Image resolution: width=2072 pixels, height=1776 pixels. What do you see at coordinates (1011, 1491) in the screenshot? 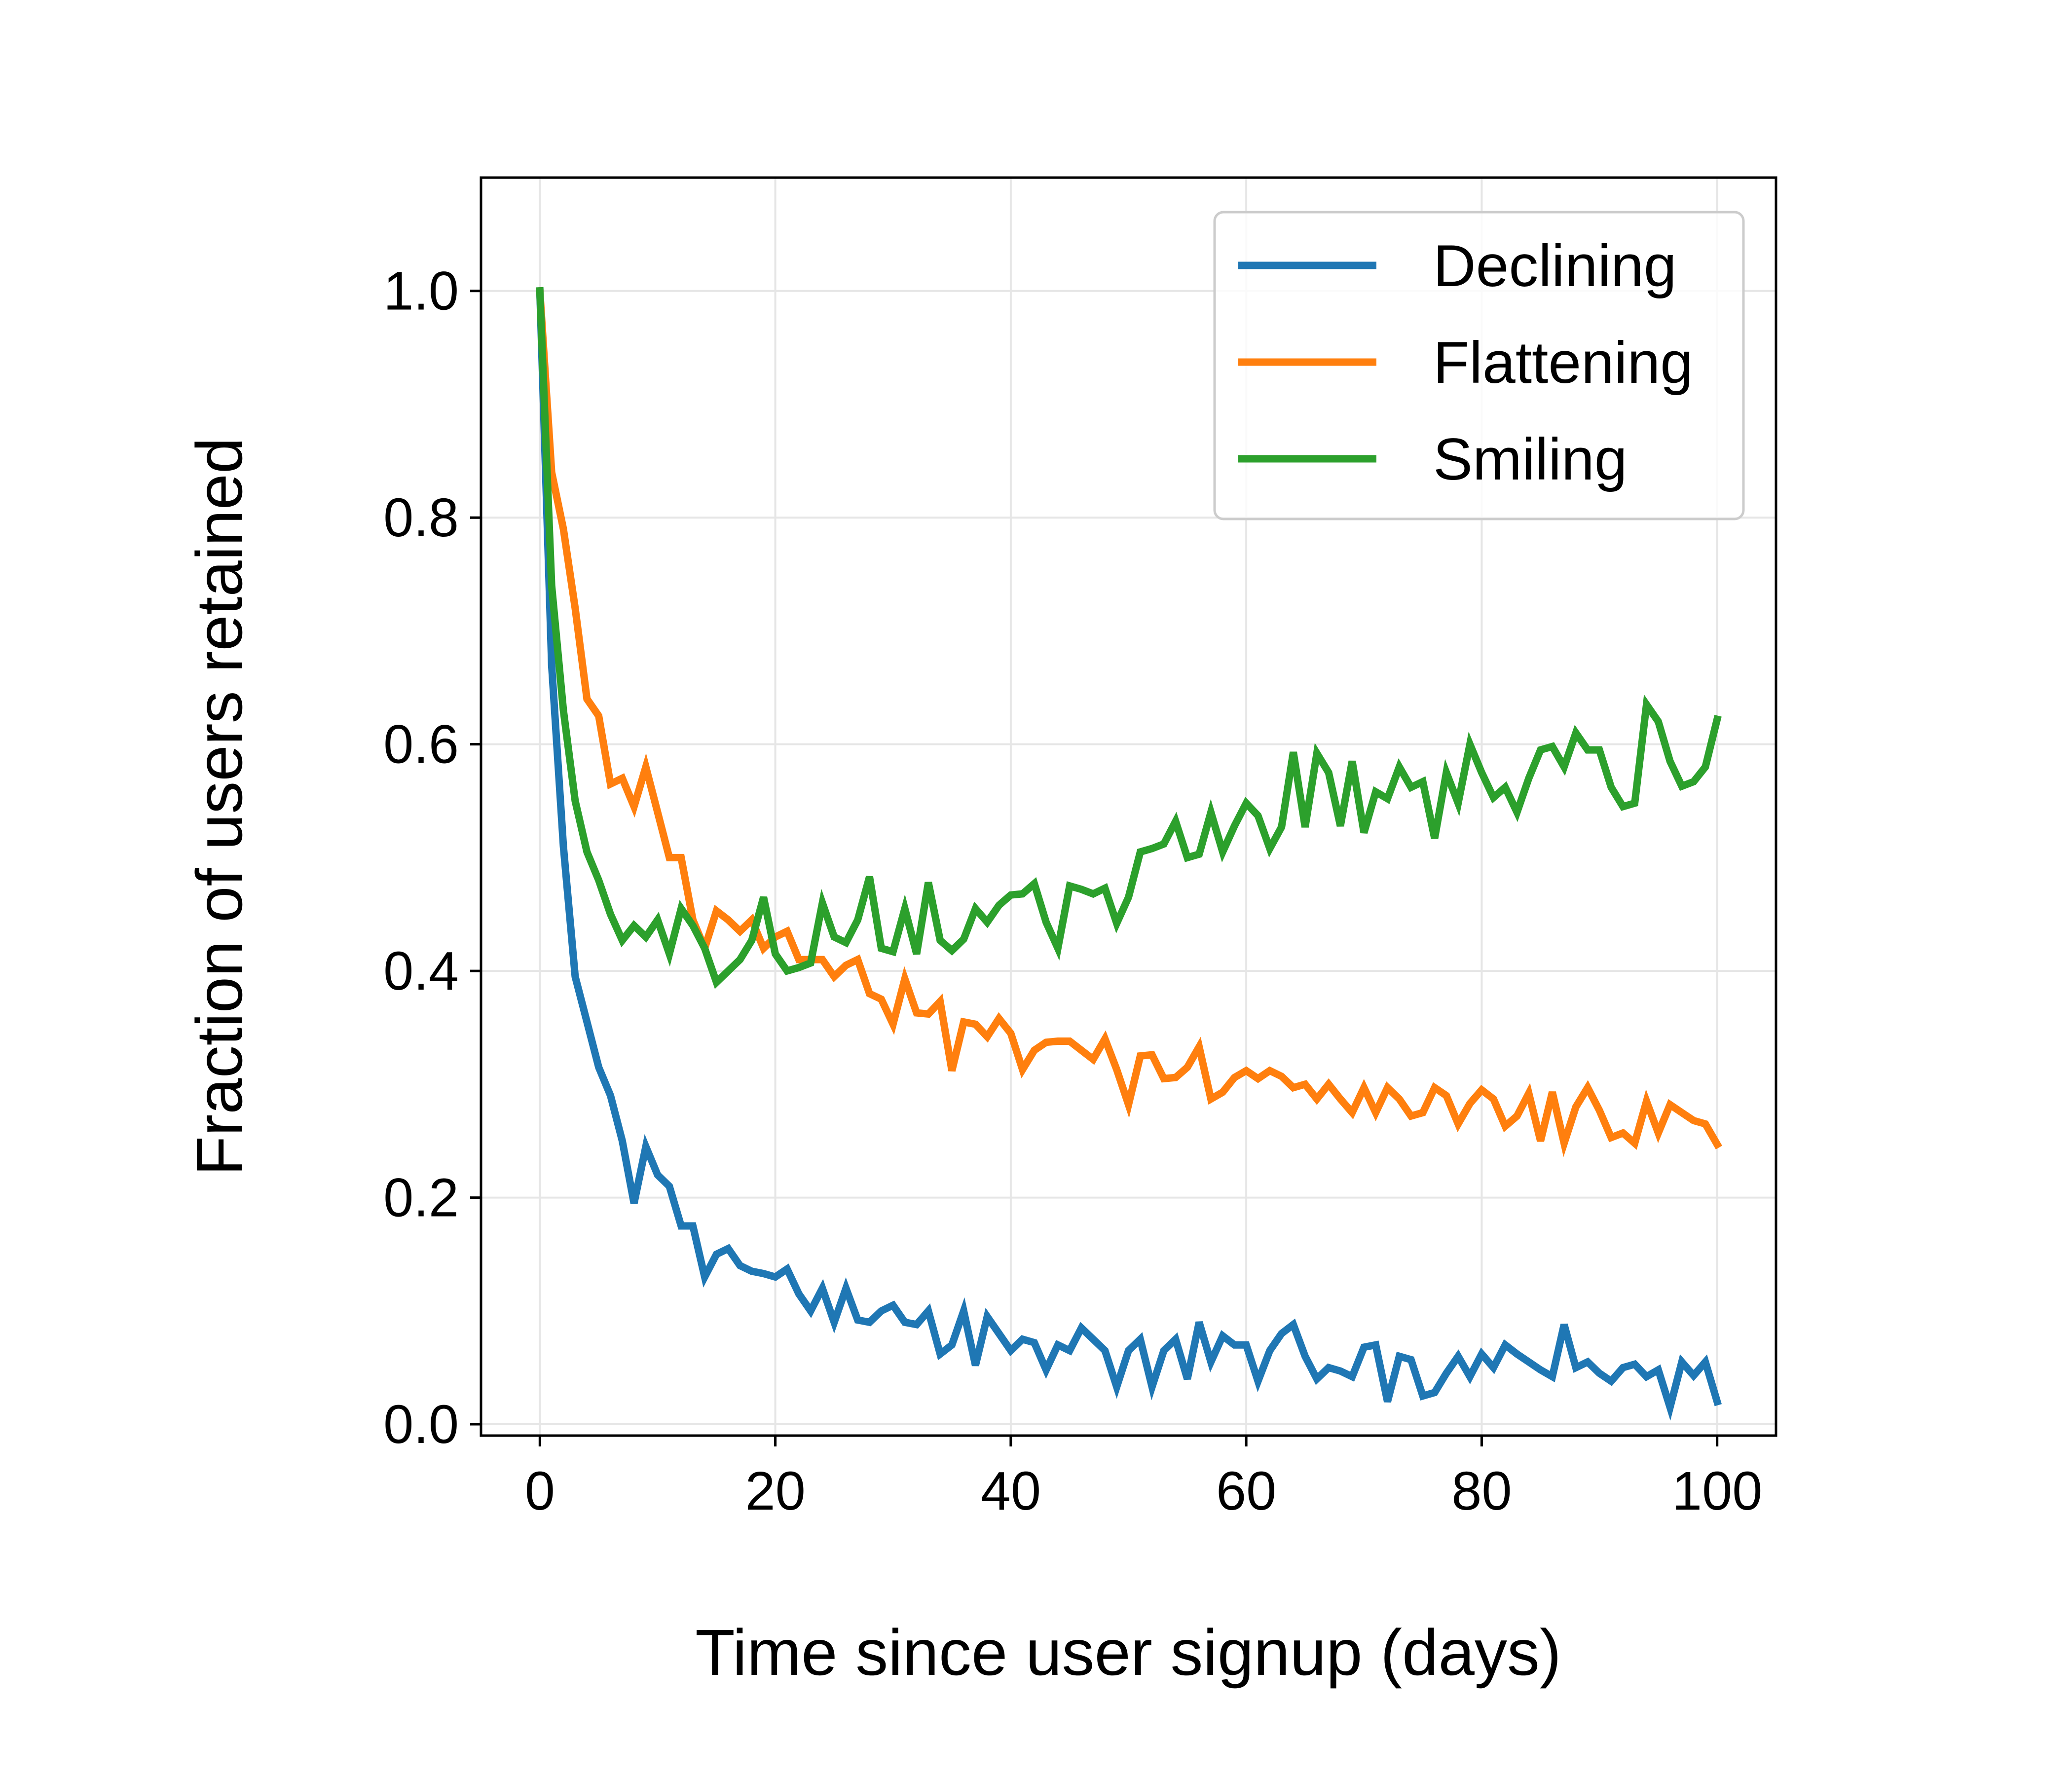
I see `x-tick-label: 40` at bounding box center [1011, 1491].